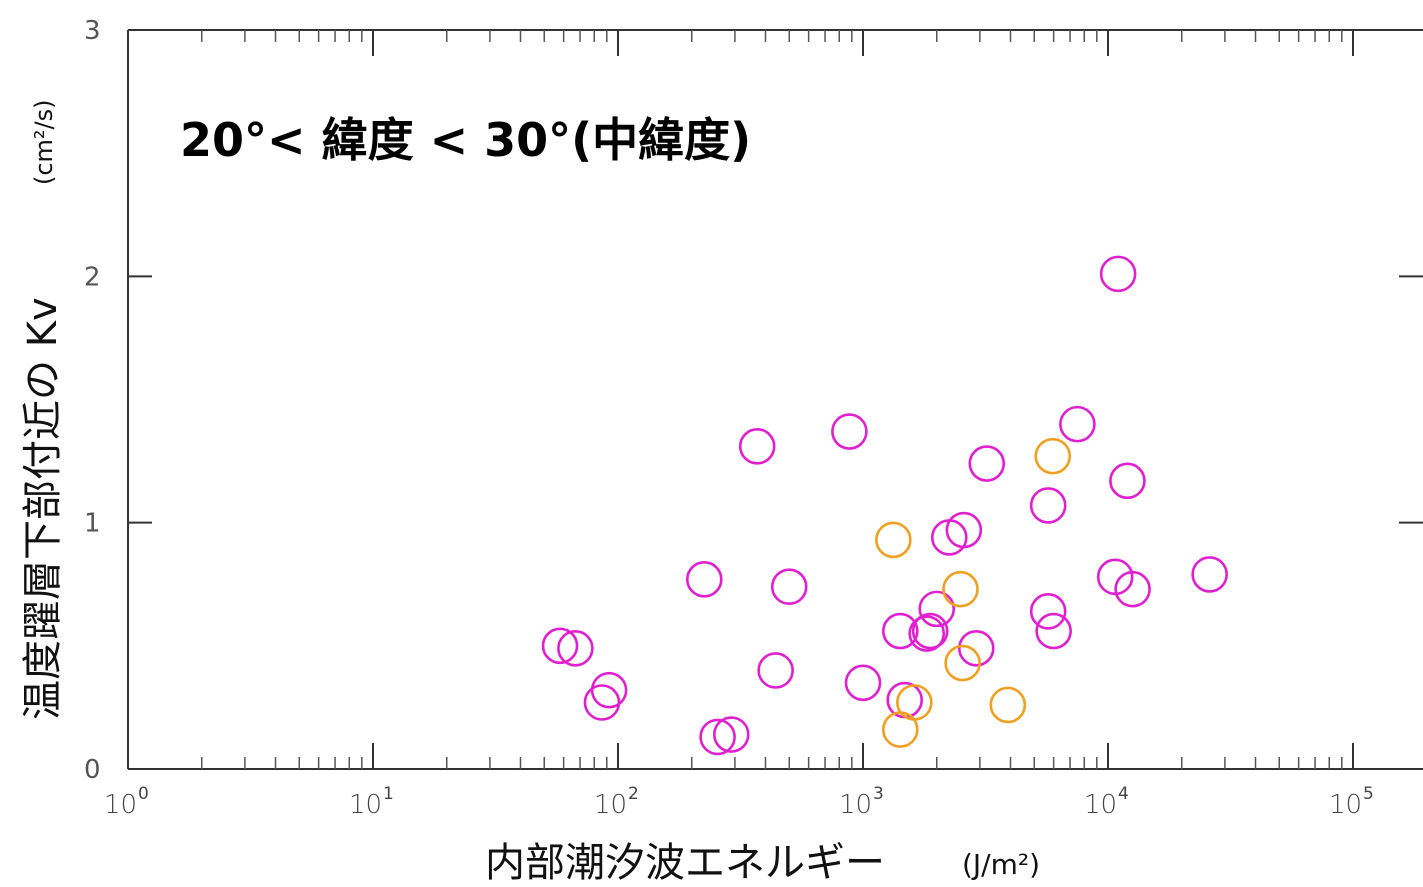 This screenshot has width=1423, height=887. What do you see at coordinates (465, 140) in the screenshot?
I see `annotation-text: 20°< 緯度 < 30°(中緯度)` at bounding box center [465, 140].